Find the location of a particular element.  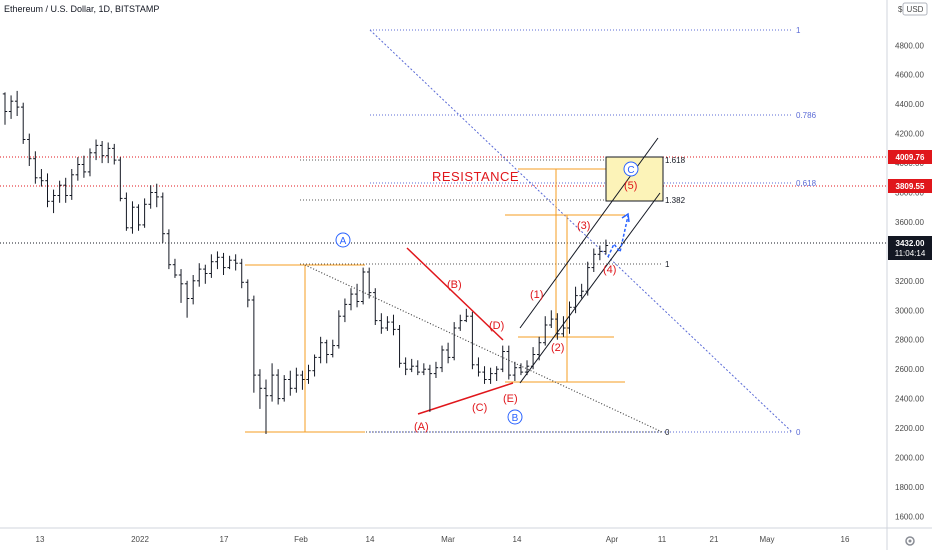

price-tick-label: 3000.00 is located at coordinates (909, 310).